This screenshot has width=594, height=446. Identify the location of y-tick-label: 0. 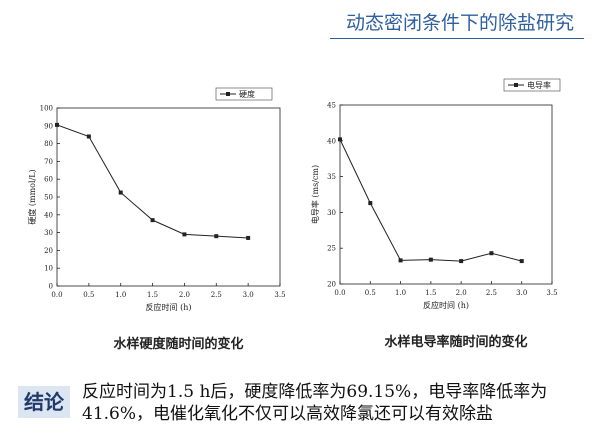
(51, 287).